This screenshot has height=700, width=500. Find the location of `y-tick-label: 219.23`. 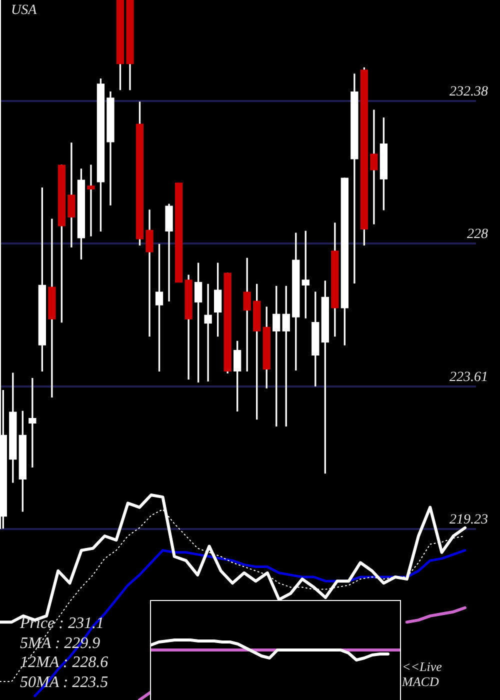

y-tick-label: 219.23 is located at coordinates (469, 520).